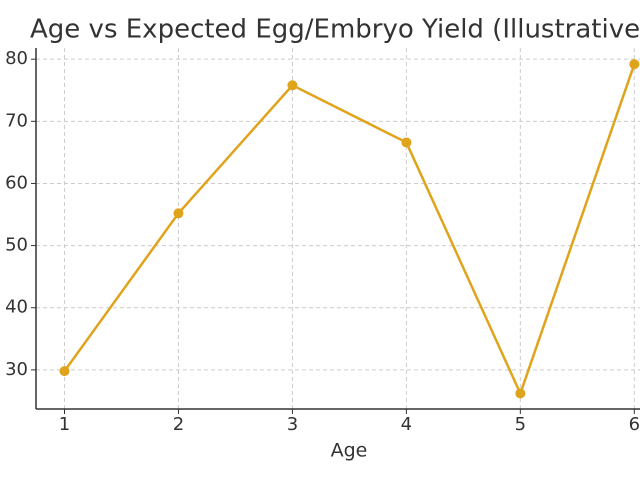 Image resolution: width=640 pixels, height=480 pixels. Describe the element at coordinates (64, 424) in the screenshot. I see `x-tick-label: 1` at that location.